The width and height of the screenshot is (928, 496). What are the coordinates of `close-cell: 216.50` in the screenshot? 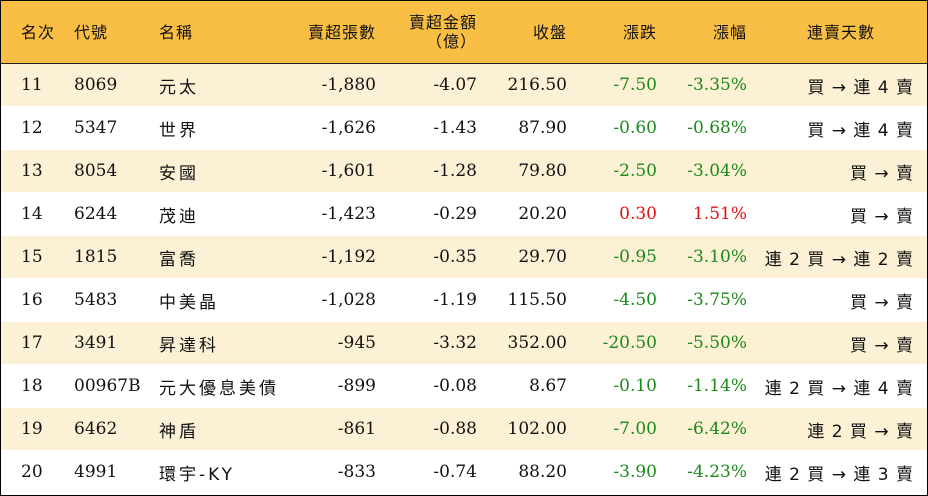 It's located at (537, 85).